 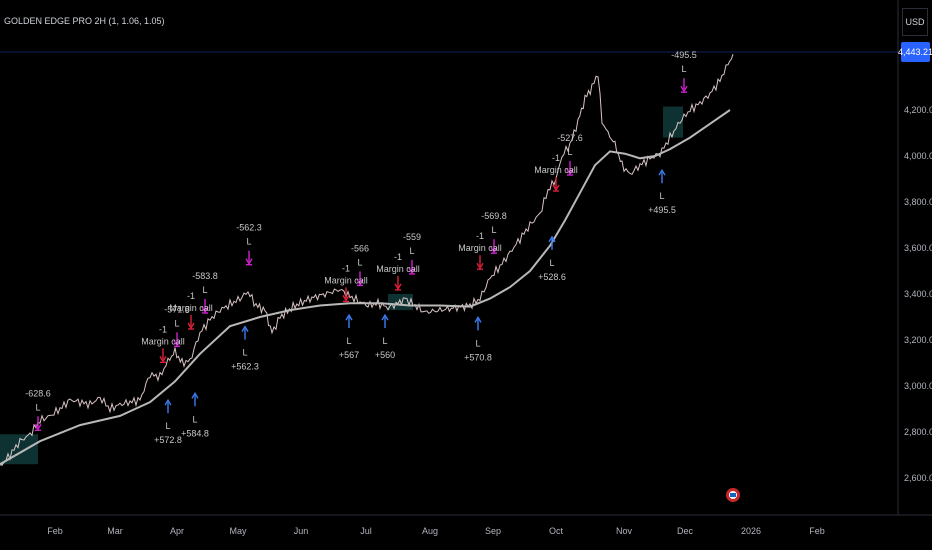 What do you see at coordinates (493, 531) in the screenshot?
I see `x-tick-label: Sep` at bounding box center [493, 531].